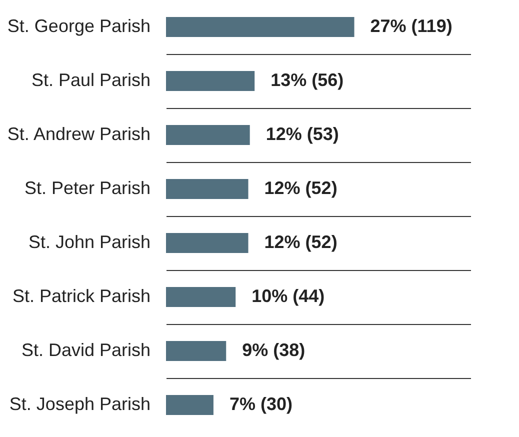 This screenshot has width=519, height=437. What do you see at coordinates (81, 296) in the screenshot?
I see `y-tick-label: St. Patrick Parish` at bounding box center [81, 296].